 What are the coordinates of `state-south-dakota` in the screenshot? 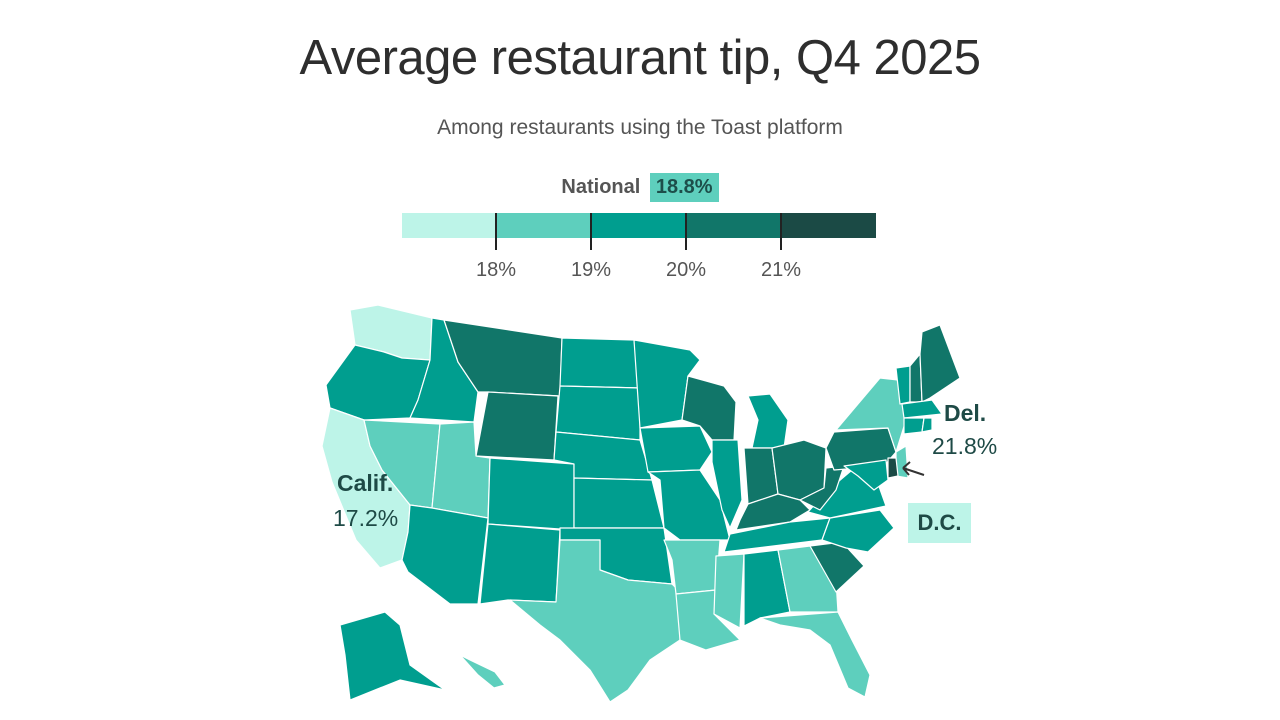 It's located at (598, 413).